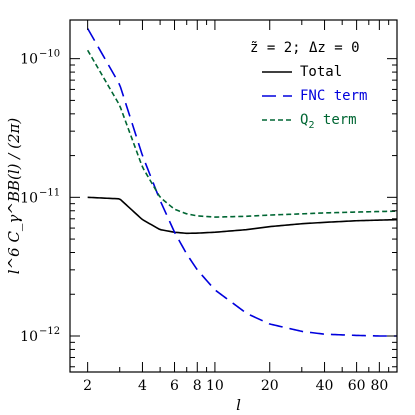 The height and width of the screenshot is (415, 415). What do you see at coordinates (197, 386) in the screenshot?
I see `x-tick-label: 8` at bounding box center [197, 386].